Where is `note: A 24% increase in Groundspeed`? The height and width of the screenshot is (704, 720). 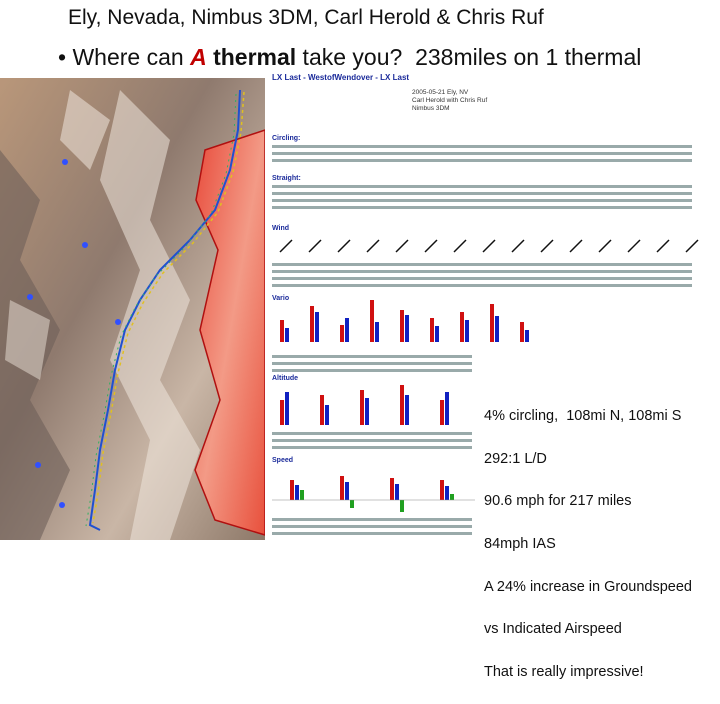
note: A 24% increase in Groundspeed is located at coordinates (588, 586).